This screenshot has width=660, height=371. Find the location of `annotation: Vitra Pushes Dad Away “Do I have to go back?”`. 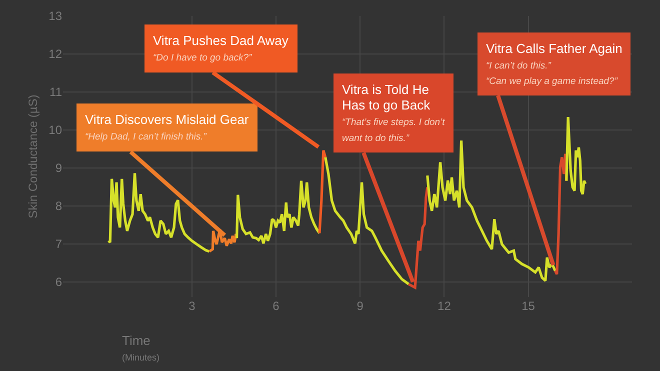

annotation: Vitra Pushes Dad Away “Do I have to go back?” is located at coordinates (221, 48).